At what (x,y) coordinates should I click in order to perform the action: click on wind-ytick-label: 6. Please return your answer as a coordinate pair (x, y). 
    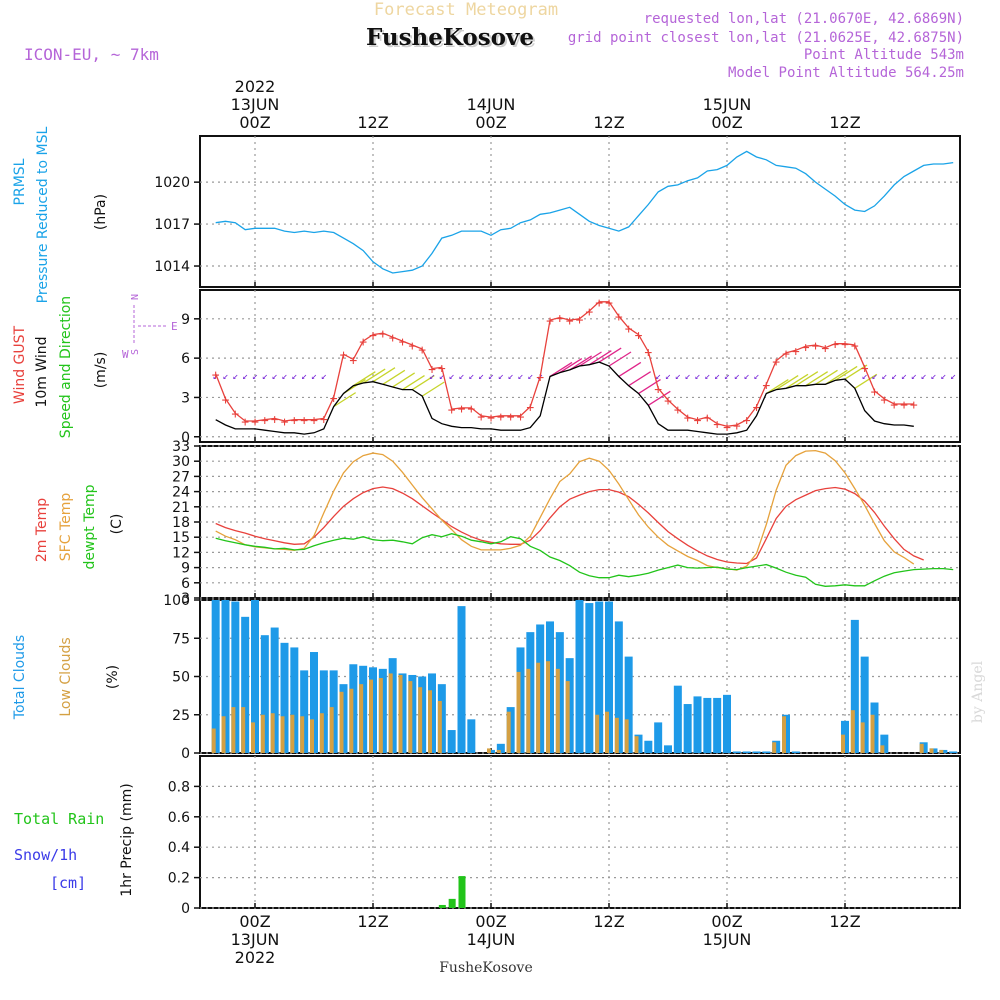
    Looking at the image, I should click on (185, 359).